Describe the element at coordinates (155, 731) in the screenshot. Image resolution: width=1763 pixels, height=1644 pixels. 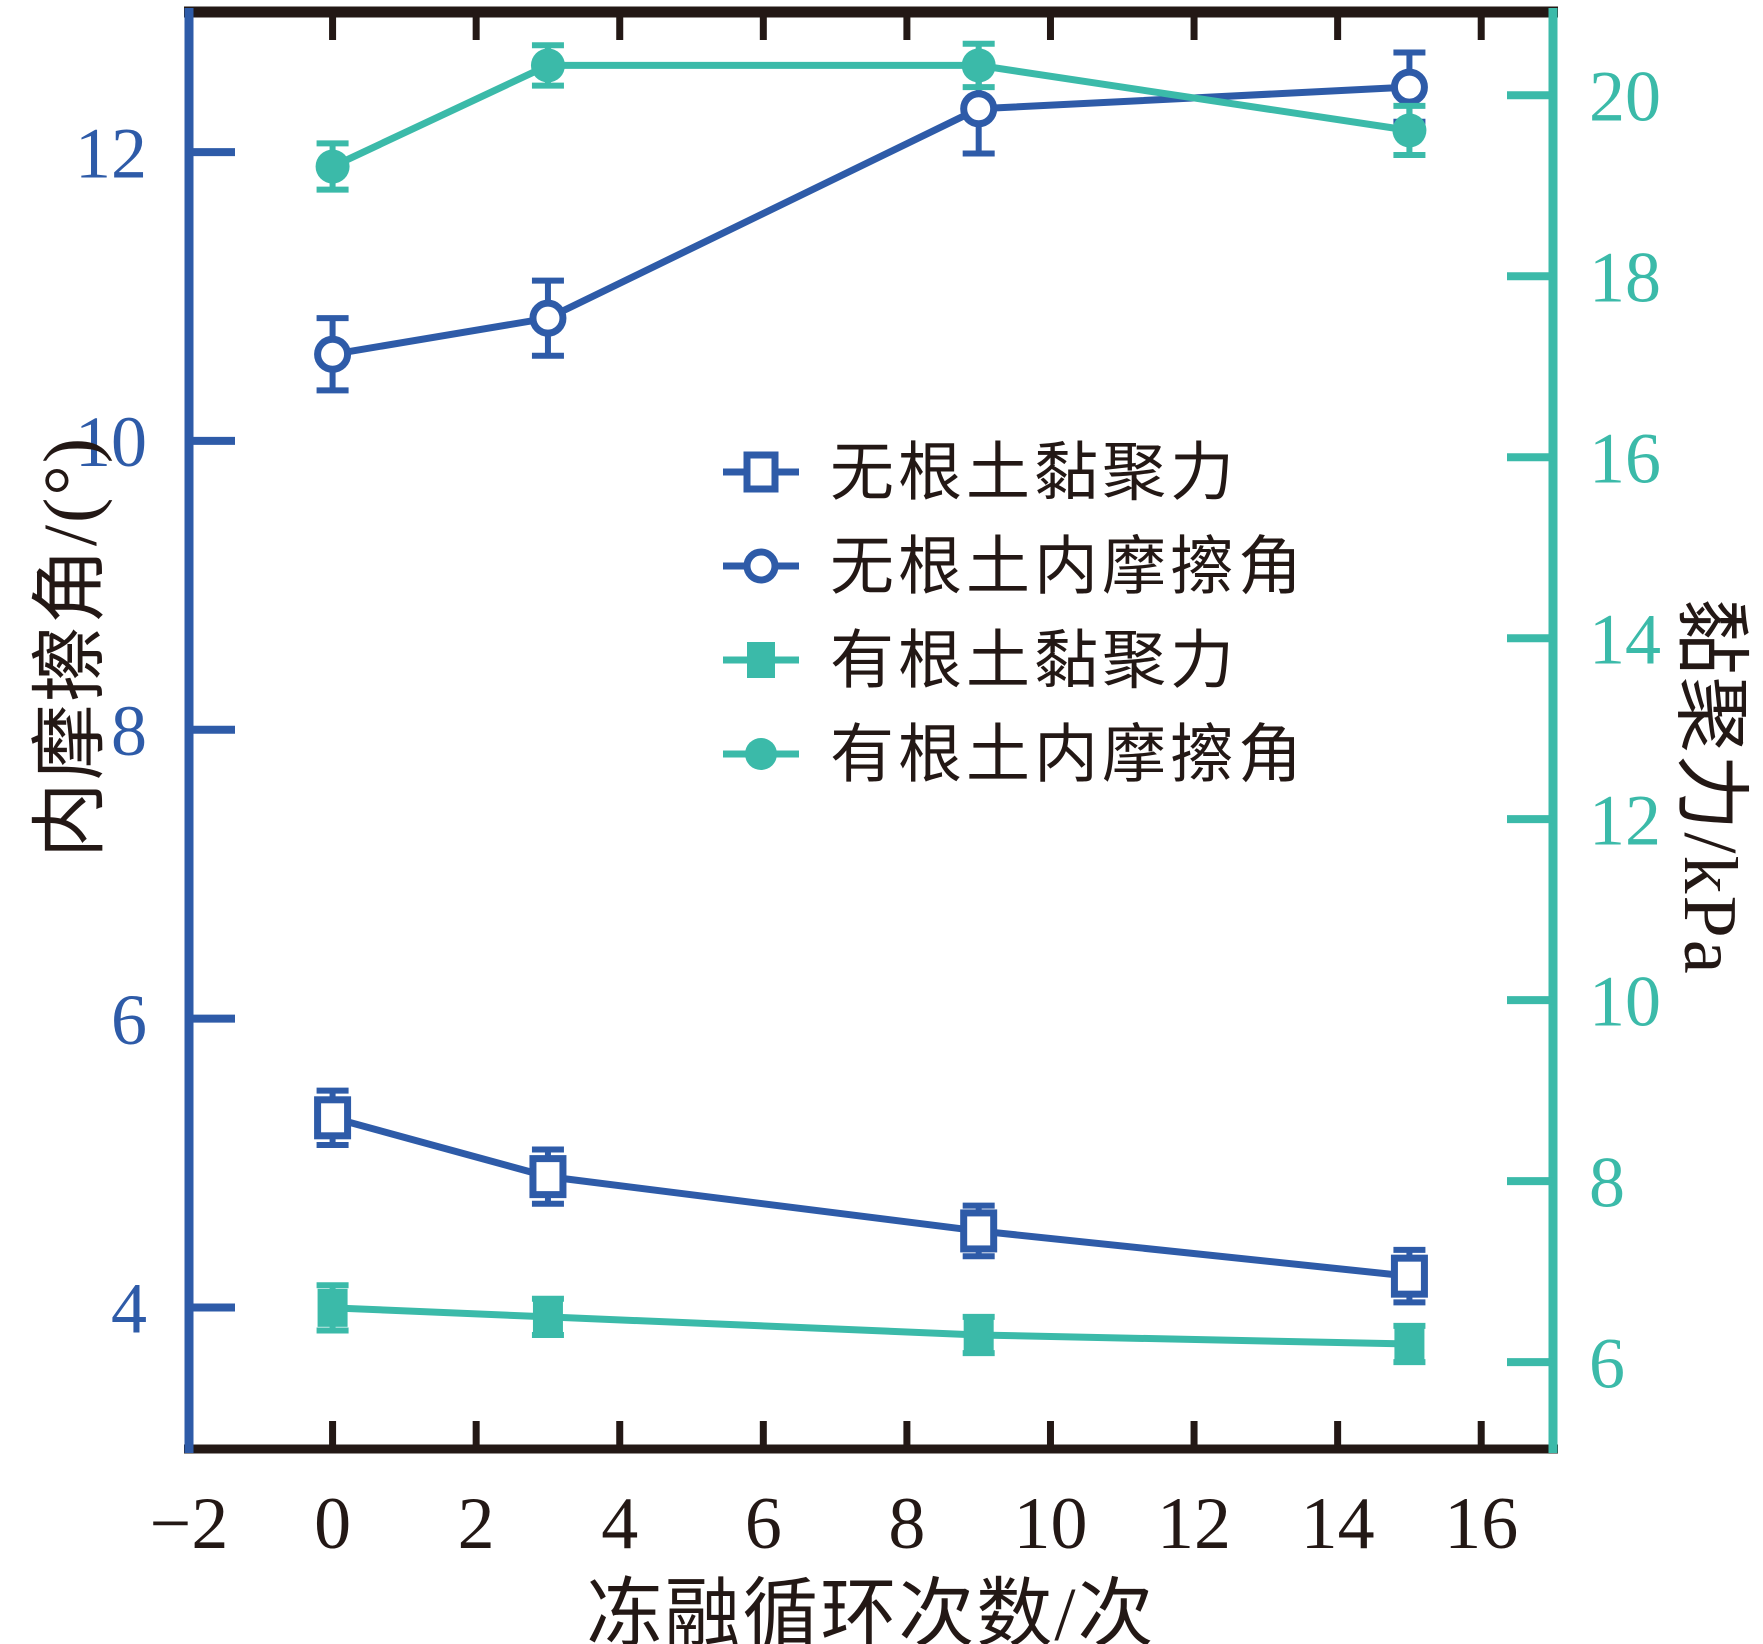
I see `left-axis-ticks: 4 6 8 10 12` at that location.